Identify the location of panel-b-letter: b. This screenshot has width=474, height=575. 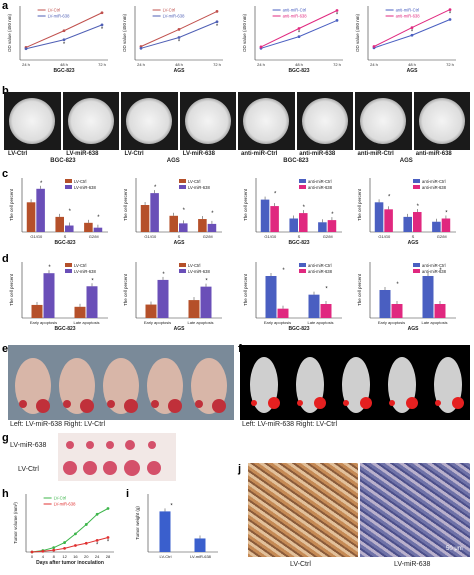
(5, 91).